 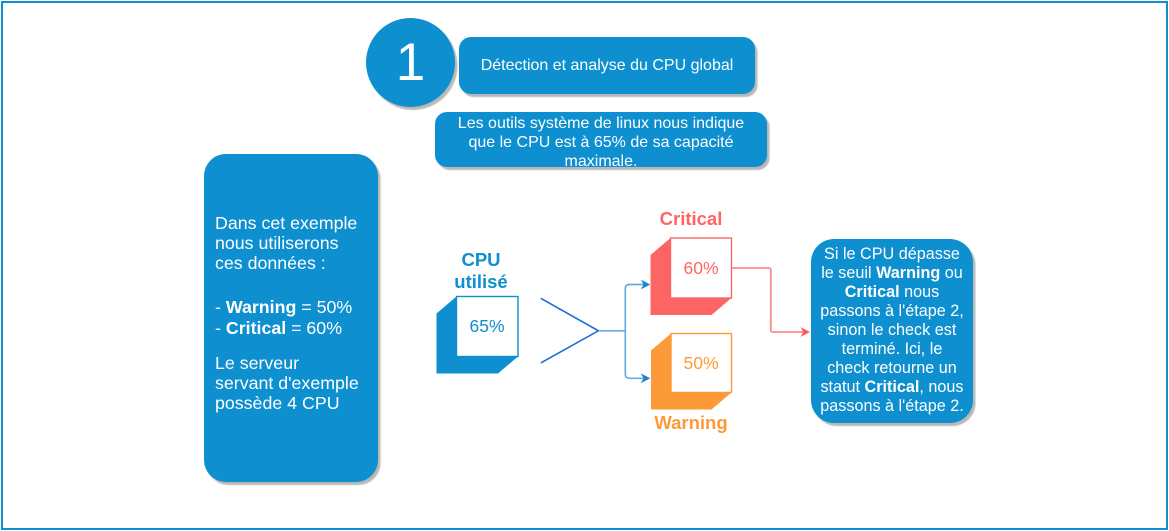 What do you see at coordinates (701, 362) in the screenshot?
I see `warning-threshold-value: 50%` at bounding box center [701, 362].